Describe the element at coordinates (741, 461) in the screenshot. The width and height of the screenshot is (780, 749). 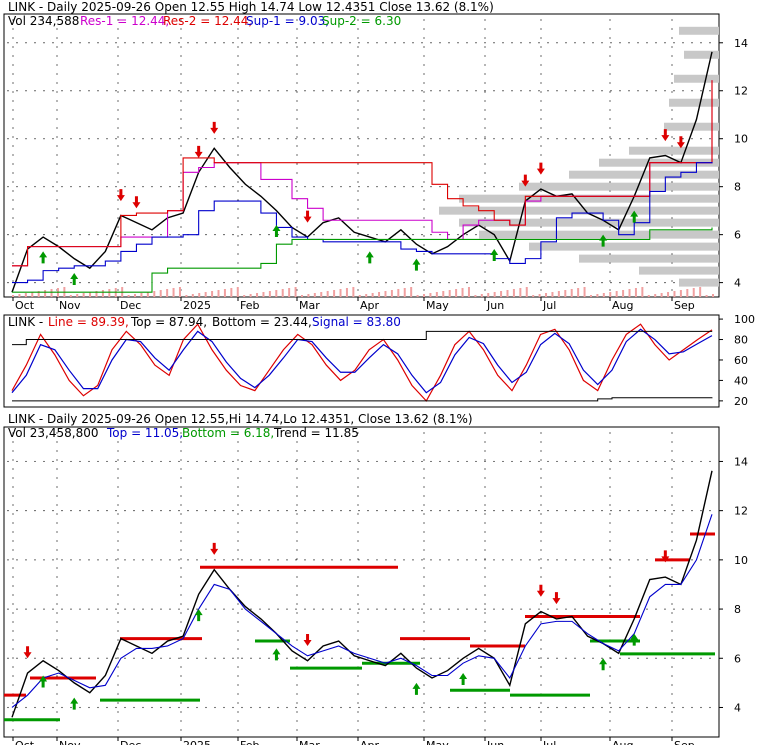
I see `y-tick-label: 14` at that location.